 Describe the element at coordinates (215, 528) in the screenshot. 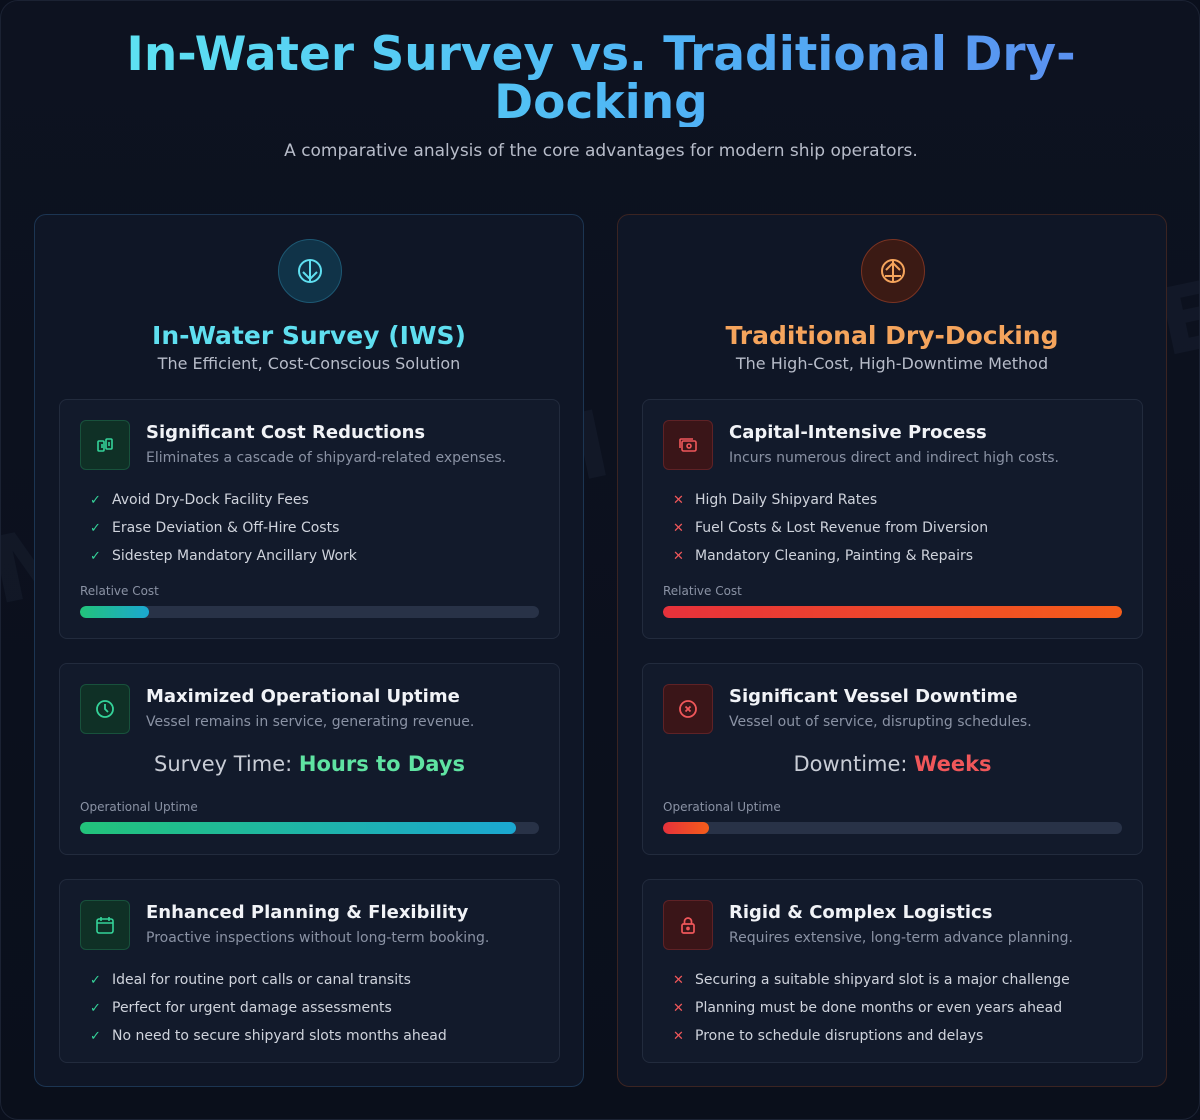

I see `list-item: ✓ Erase Deviation & Off-Hire Costs` at that location.